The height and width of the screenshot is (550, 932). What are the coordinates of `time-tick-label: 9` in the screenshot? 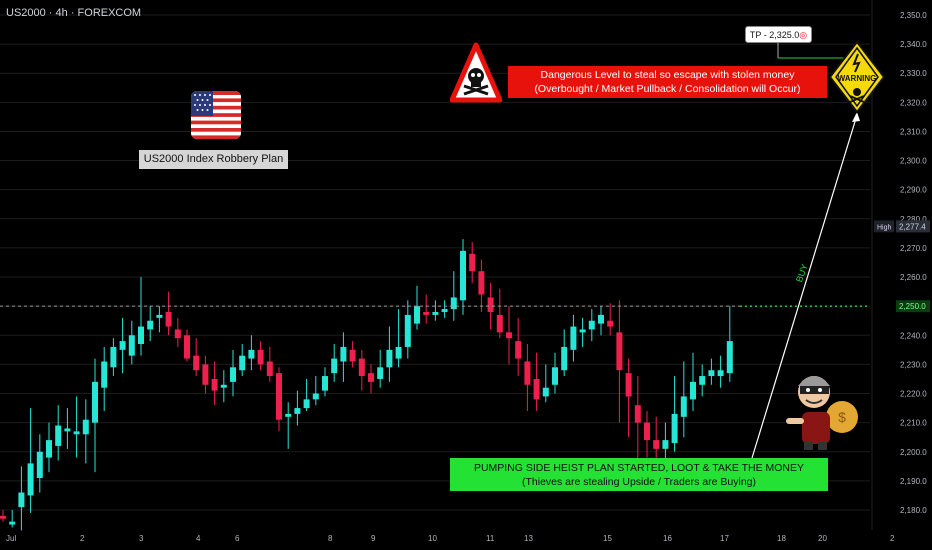 It's located at (373, 538).